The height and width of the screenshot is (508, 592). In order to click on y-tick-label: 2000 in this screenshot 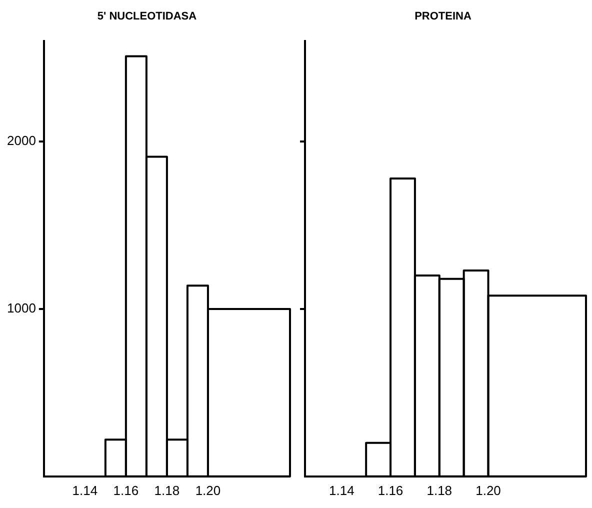, I will do `click(21, 140)`.